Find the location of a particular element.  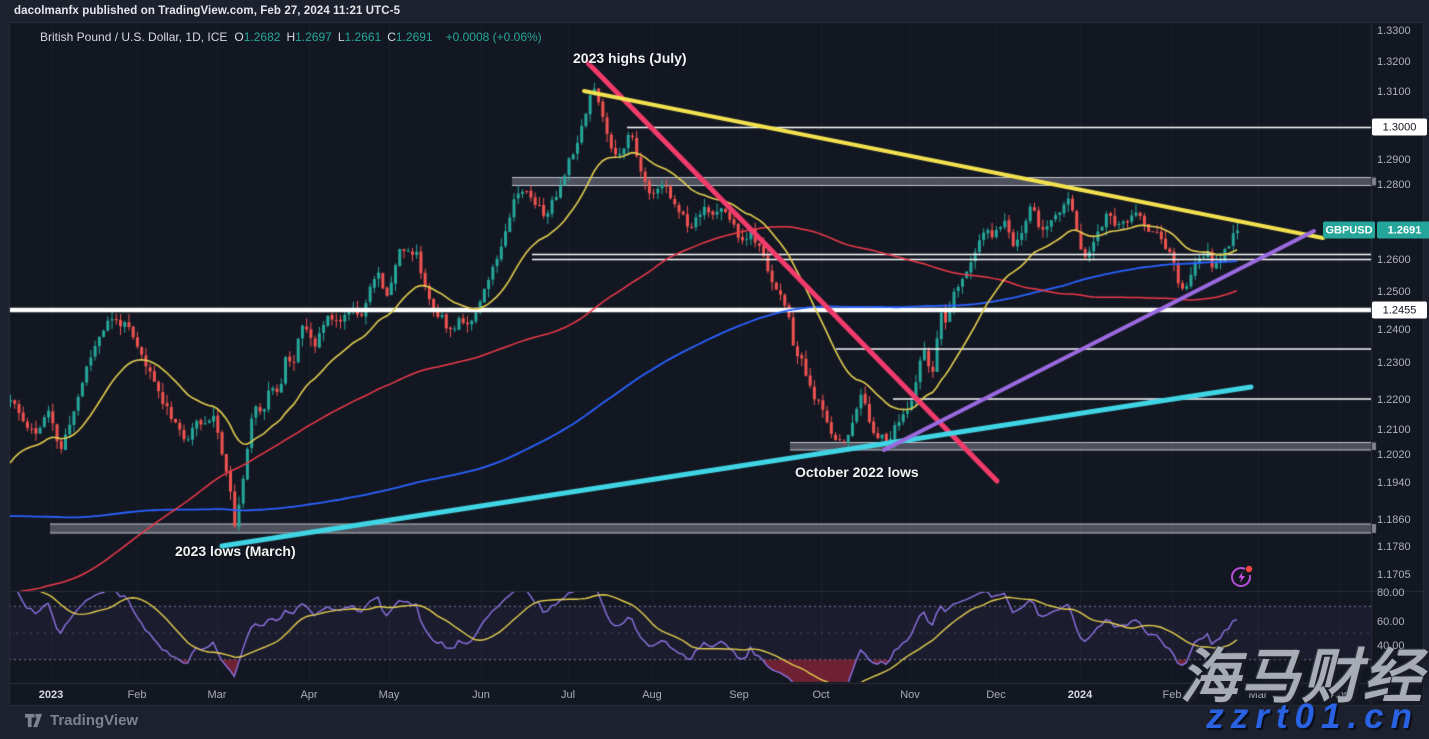

rsi-tick-label: 80.00 is located at coordinates (1391, 593).